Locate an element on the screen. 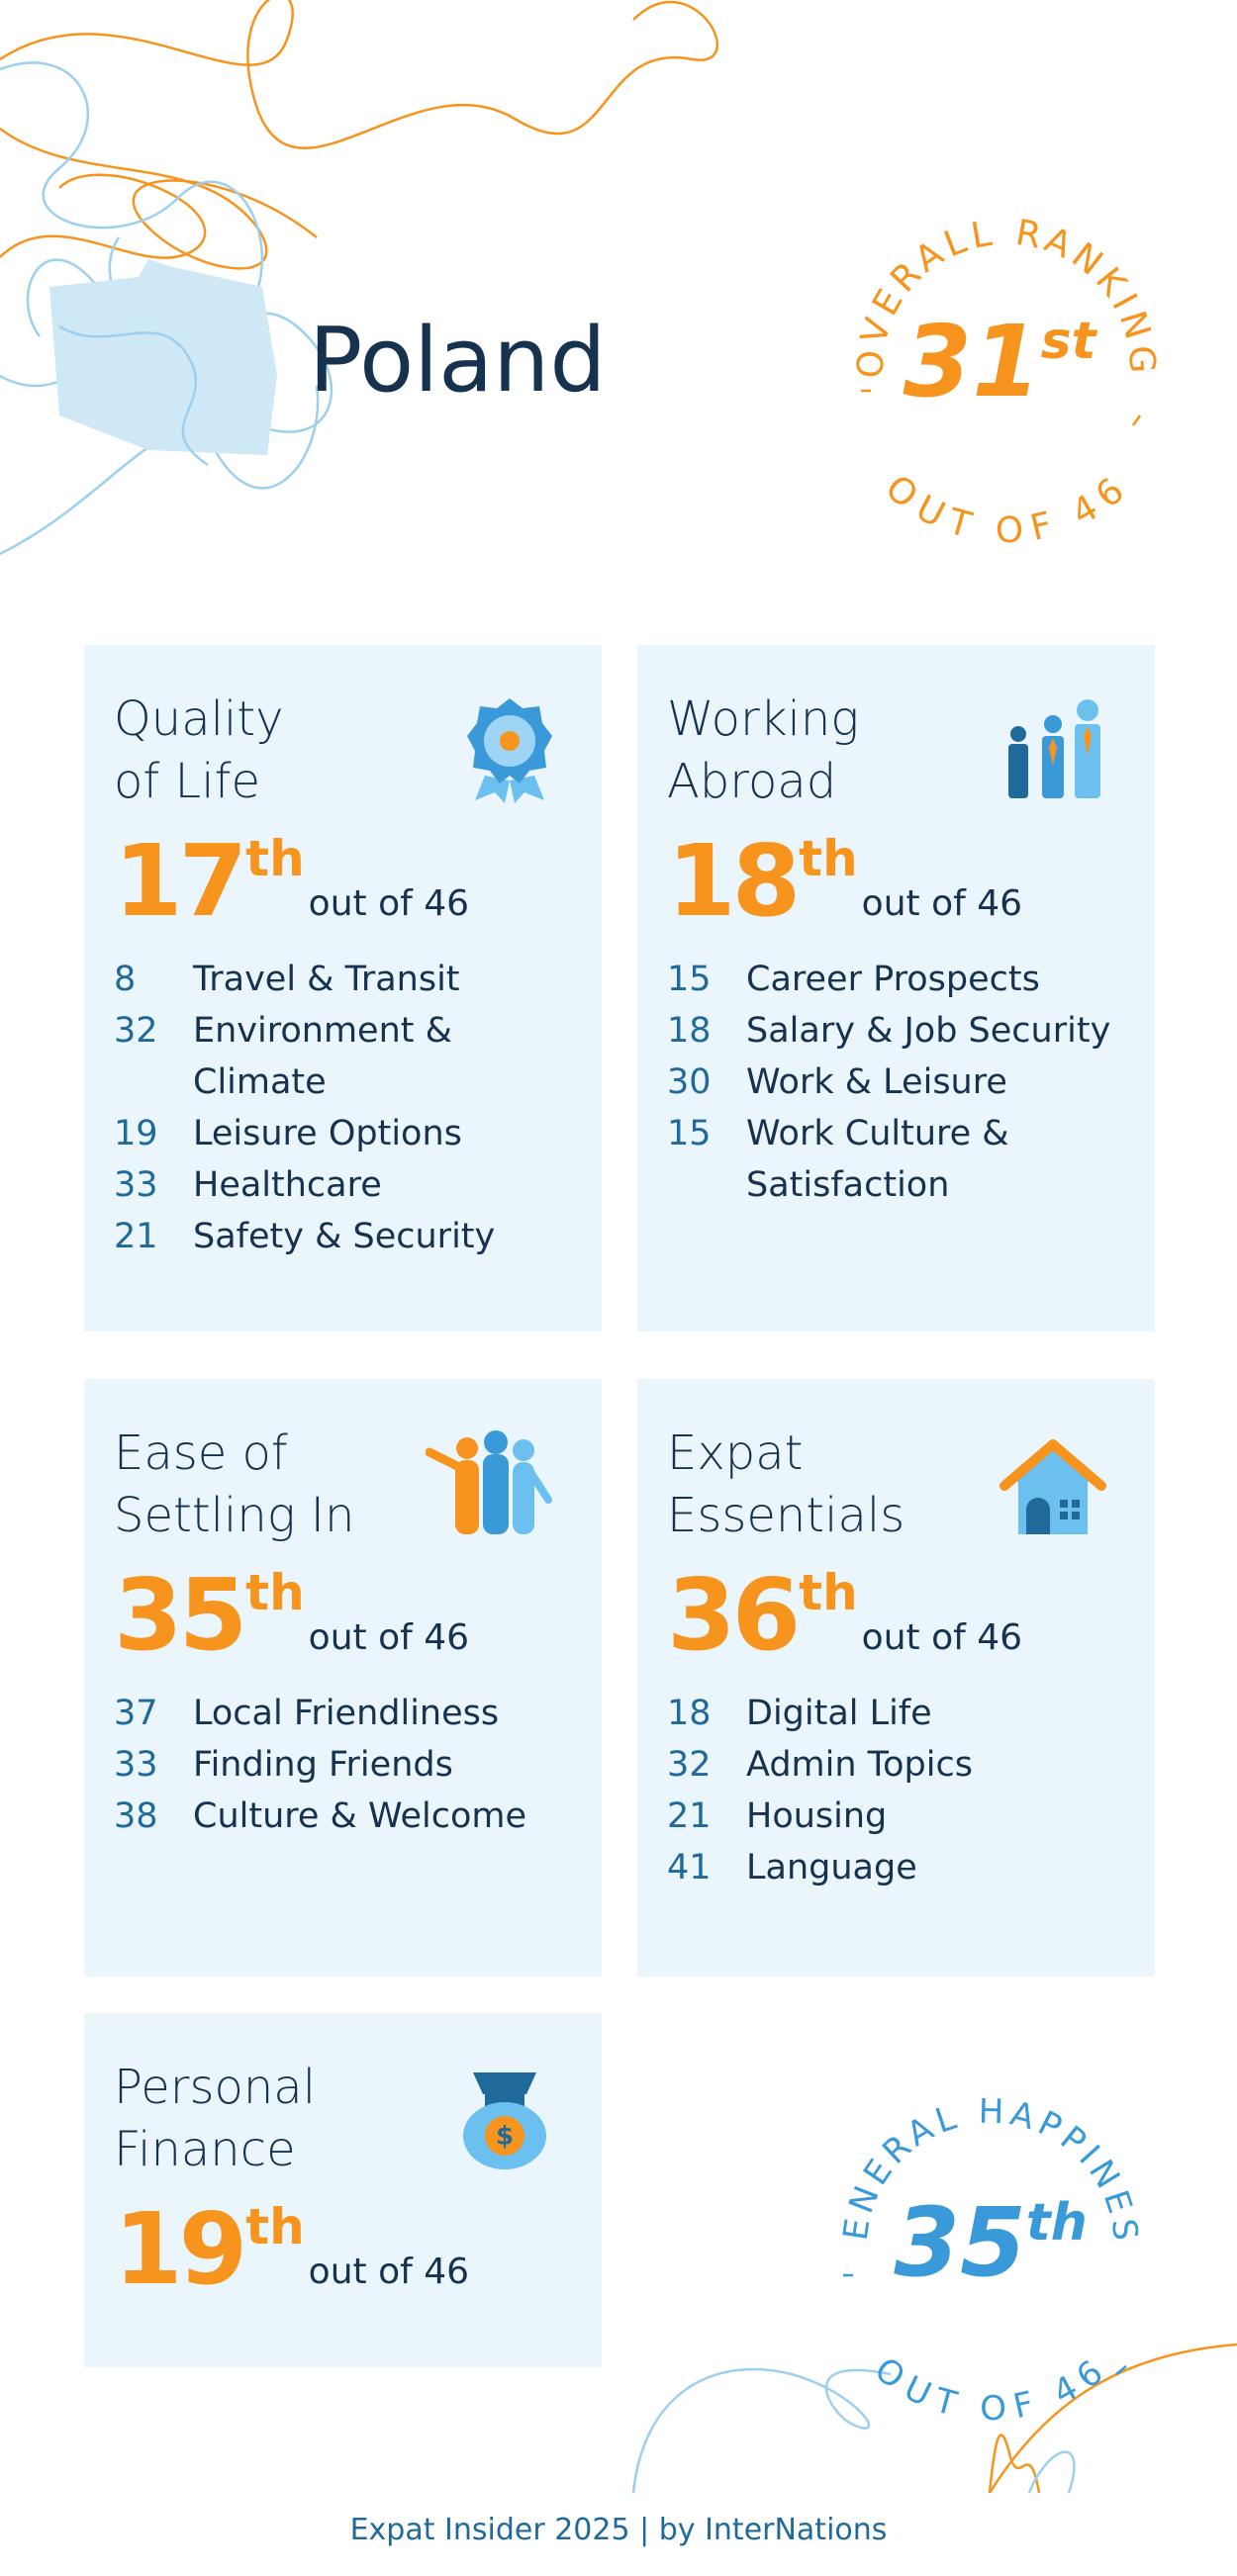  card-title-line: Finance is located at coordinates (205, 2149).